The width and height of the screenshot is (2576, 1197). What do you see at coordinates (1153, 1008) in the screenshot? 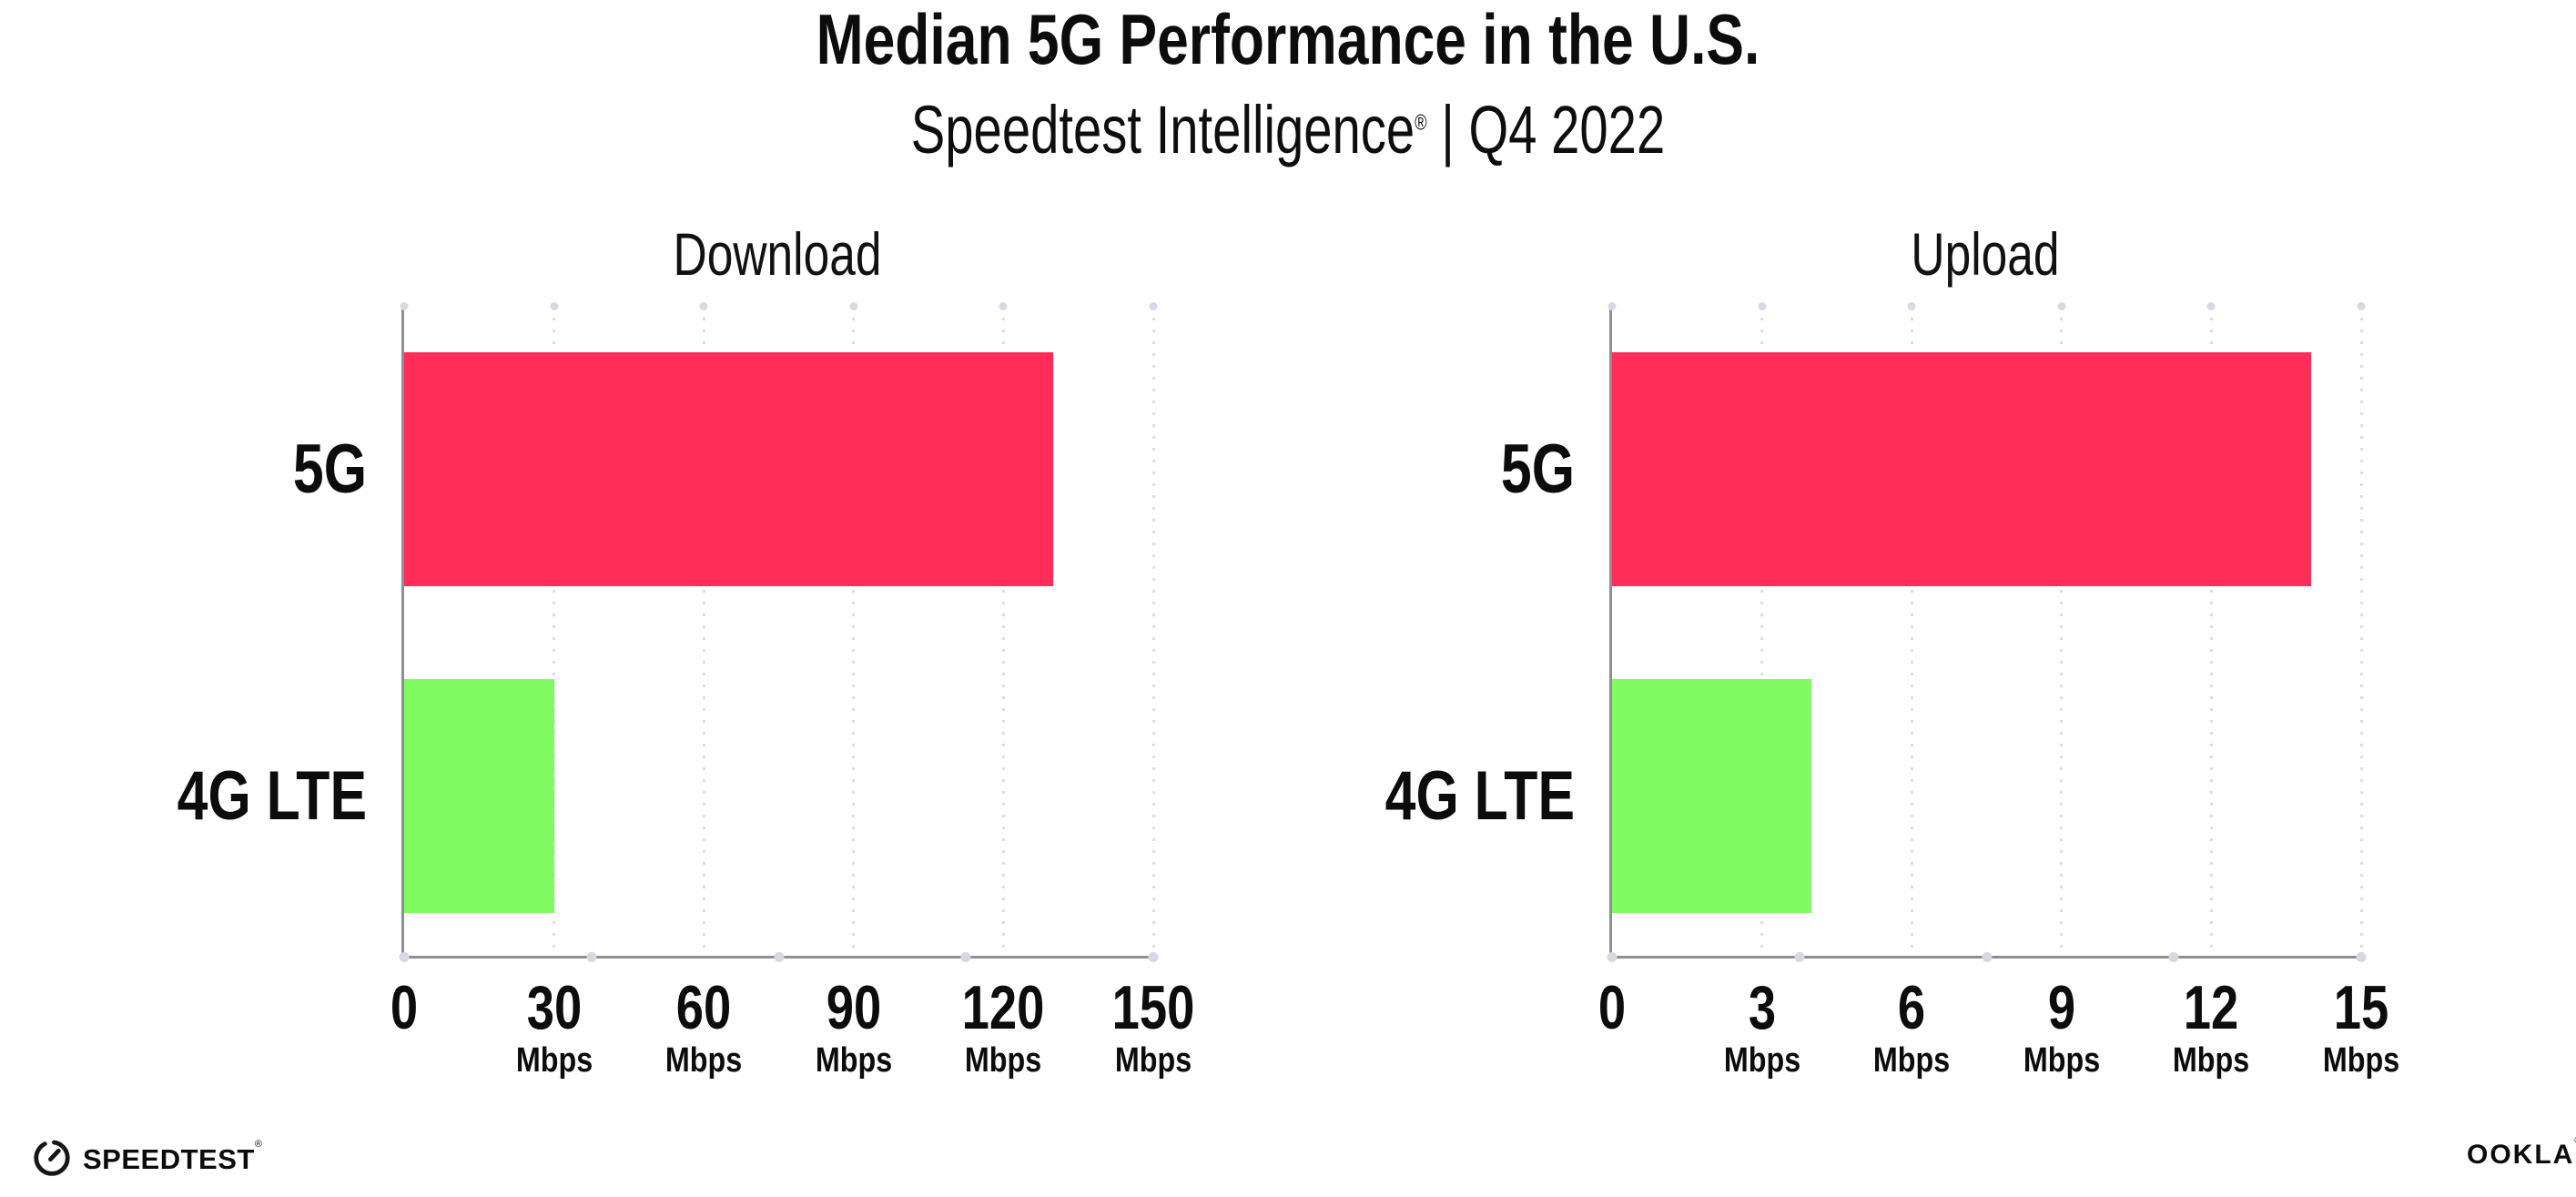
I see `tick-value: 150` at bounding box center [1153, 1008].